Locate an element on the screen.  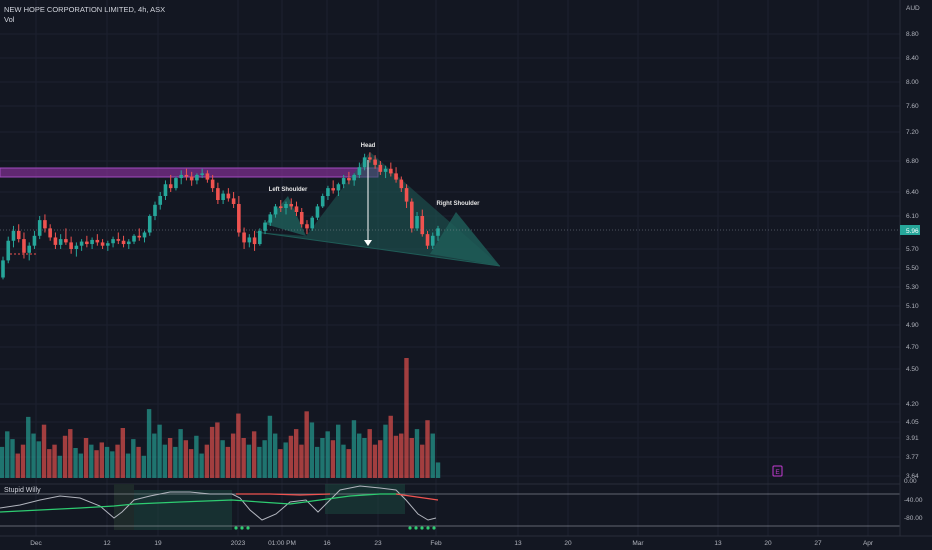
time-tick-label: 27 is located at coordinates (818, 543).